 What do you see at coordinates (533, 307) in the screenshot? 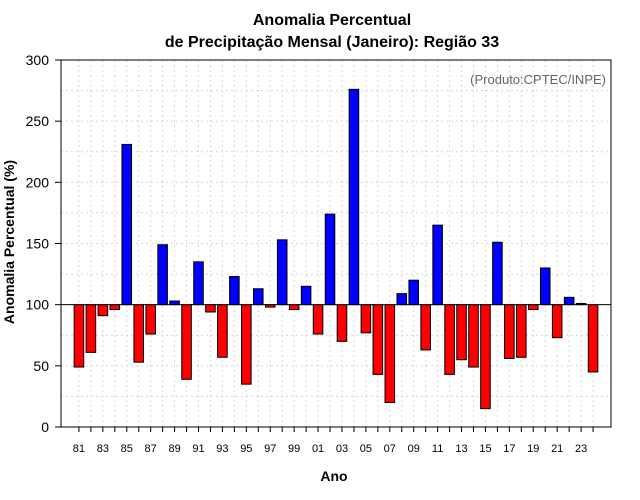
I see `bar-2019` at bounding box center [533, 307].